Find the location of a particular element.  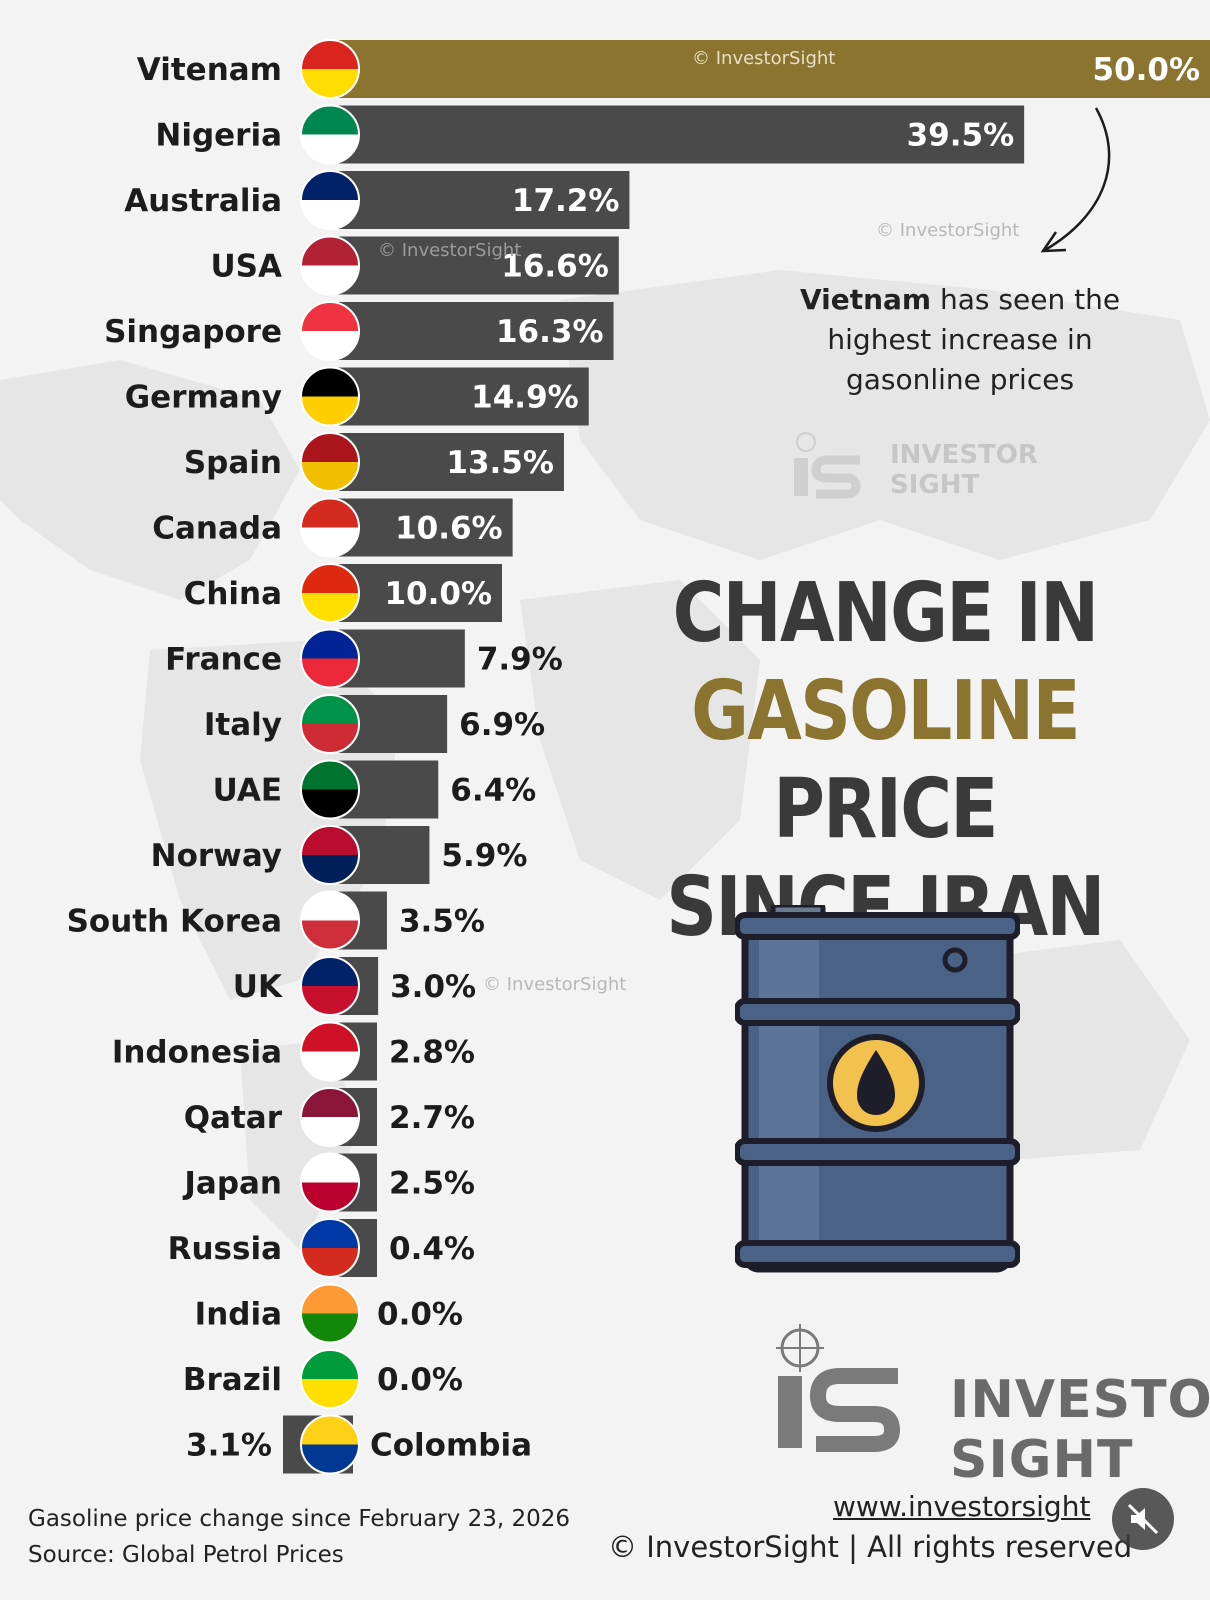

category-label: India is located at coordinates (238, 1315).